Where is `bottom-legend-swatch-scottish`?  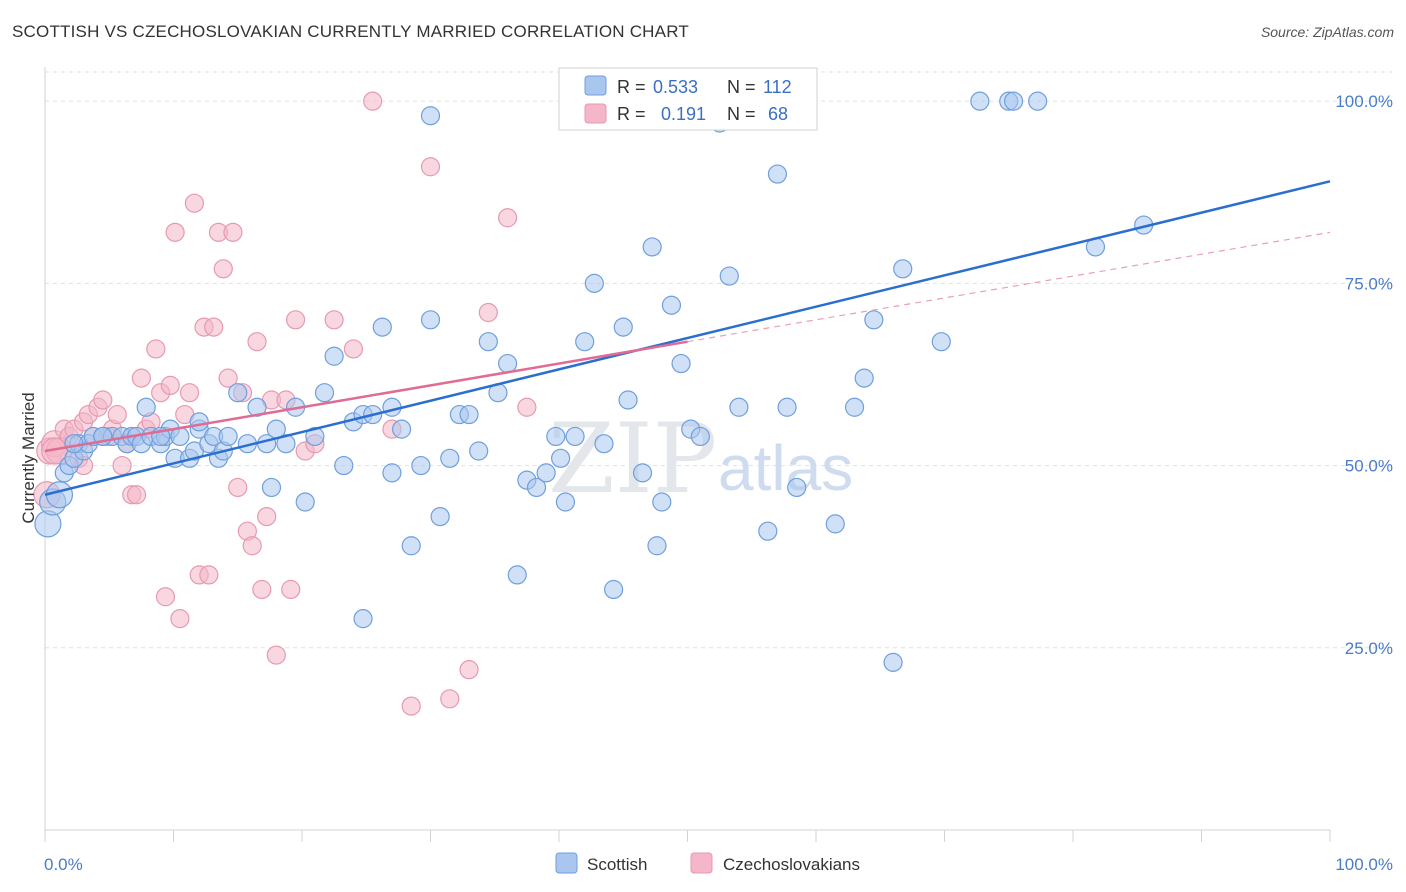 bottom-legend-swatch-scottish is located at coordinates (566, 863).